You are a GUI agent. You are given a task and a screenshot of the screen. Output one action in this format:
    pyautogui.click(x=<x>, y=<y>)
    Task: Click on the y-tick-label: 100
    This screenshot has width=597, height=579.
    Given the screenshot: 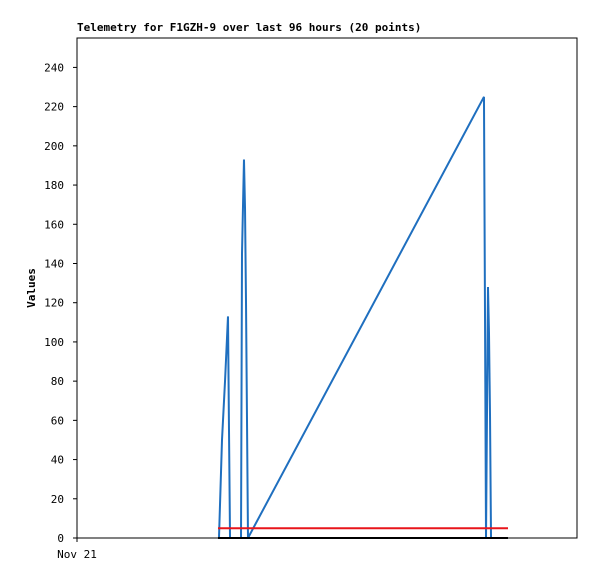 What is the action you would take?
    pyautogui.click(x=54, y=342)
    